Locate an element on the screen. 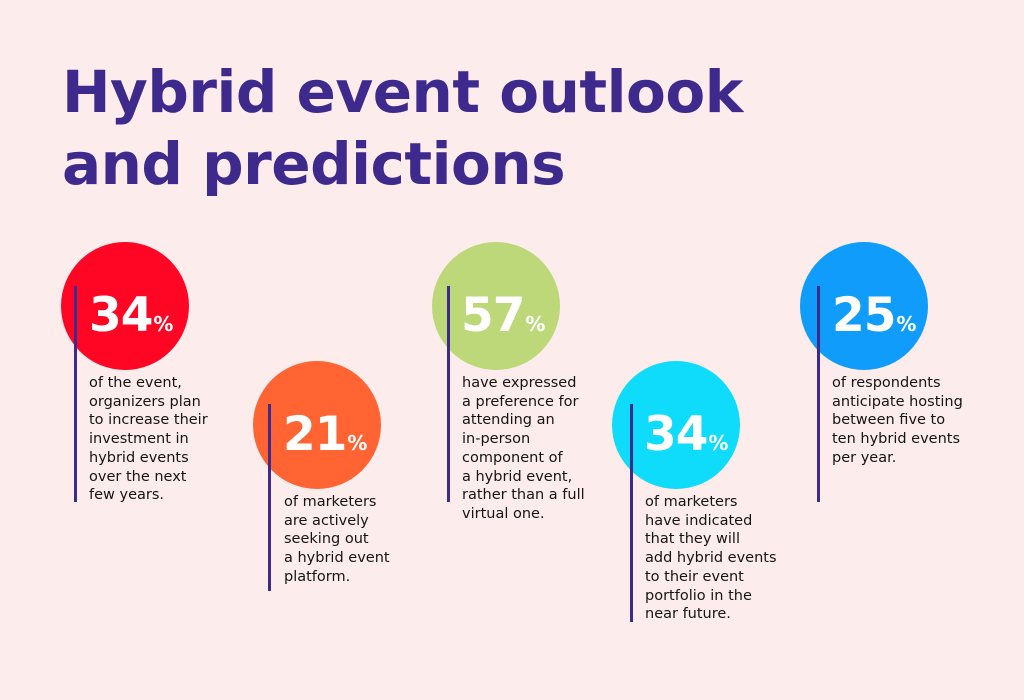 This screenshot has width=1024, height=700. stat-number-4: 34 is located at coordinates (676, 434).